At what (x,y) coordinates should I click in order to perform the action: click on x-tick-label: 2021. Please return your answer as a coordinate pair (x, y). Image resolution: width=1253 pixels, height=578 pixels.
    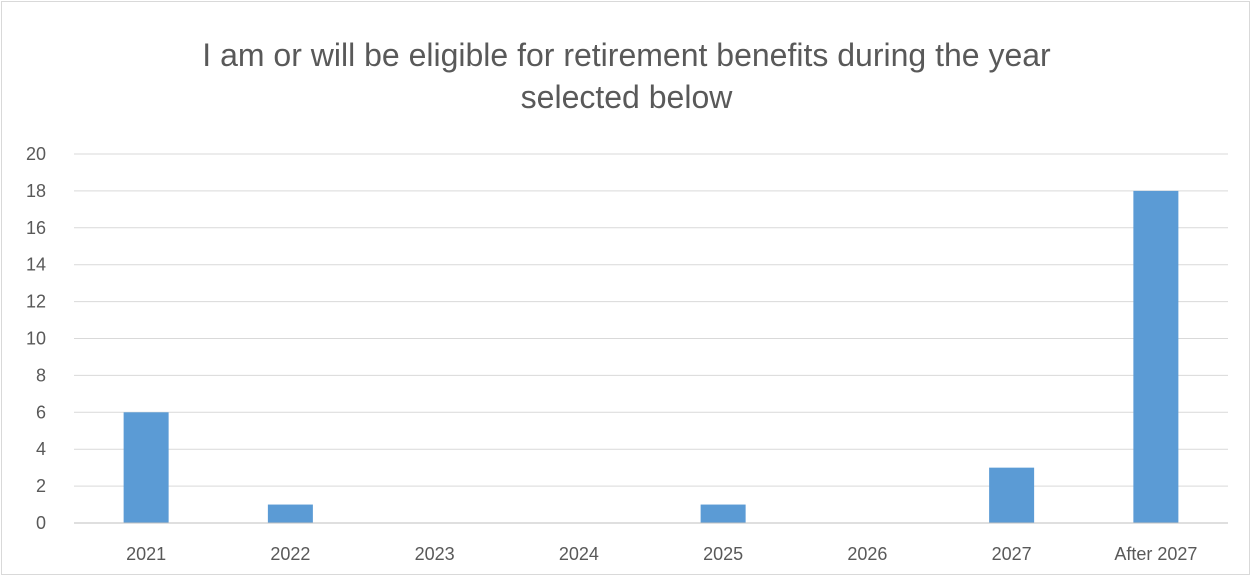
    Looking at the image, I should click on (146, 554).